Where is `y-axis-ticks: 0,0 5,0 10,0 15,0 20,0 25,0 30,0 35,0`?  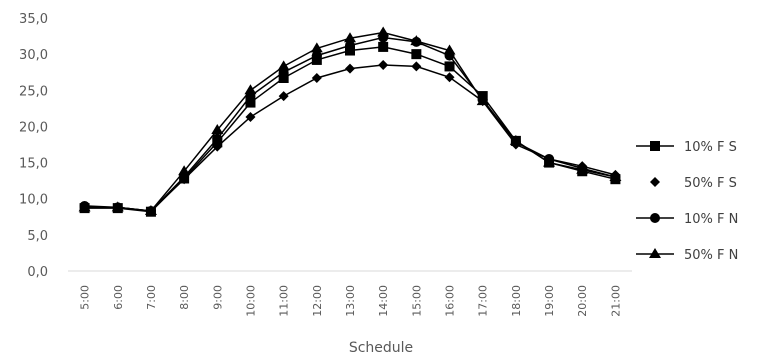 y-axis-ticks: 0,0 5,0 10,0 15,0 20,0 25,0 30,0 35,0 is located at coordinates (33, 146).